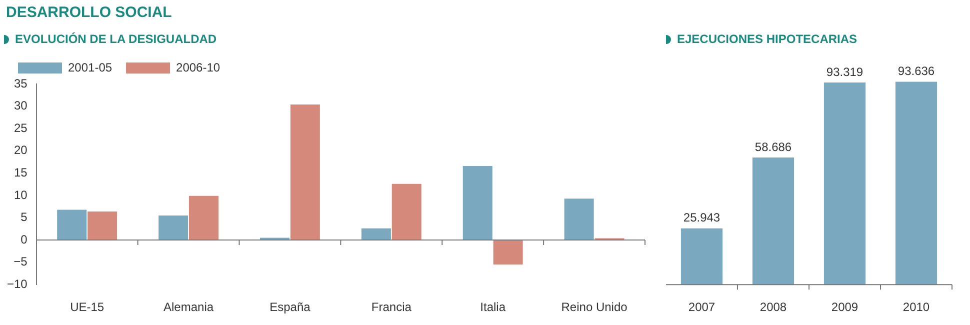 The height and width of the screenshot is (325, 970). I want to click on y-tick-label: 15, so click(21, 172).